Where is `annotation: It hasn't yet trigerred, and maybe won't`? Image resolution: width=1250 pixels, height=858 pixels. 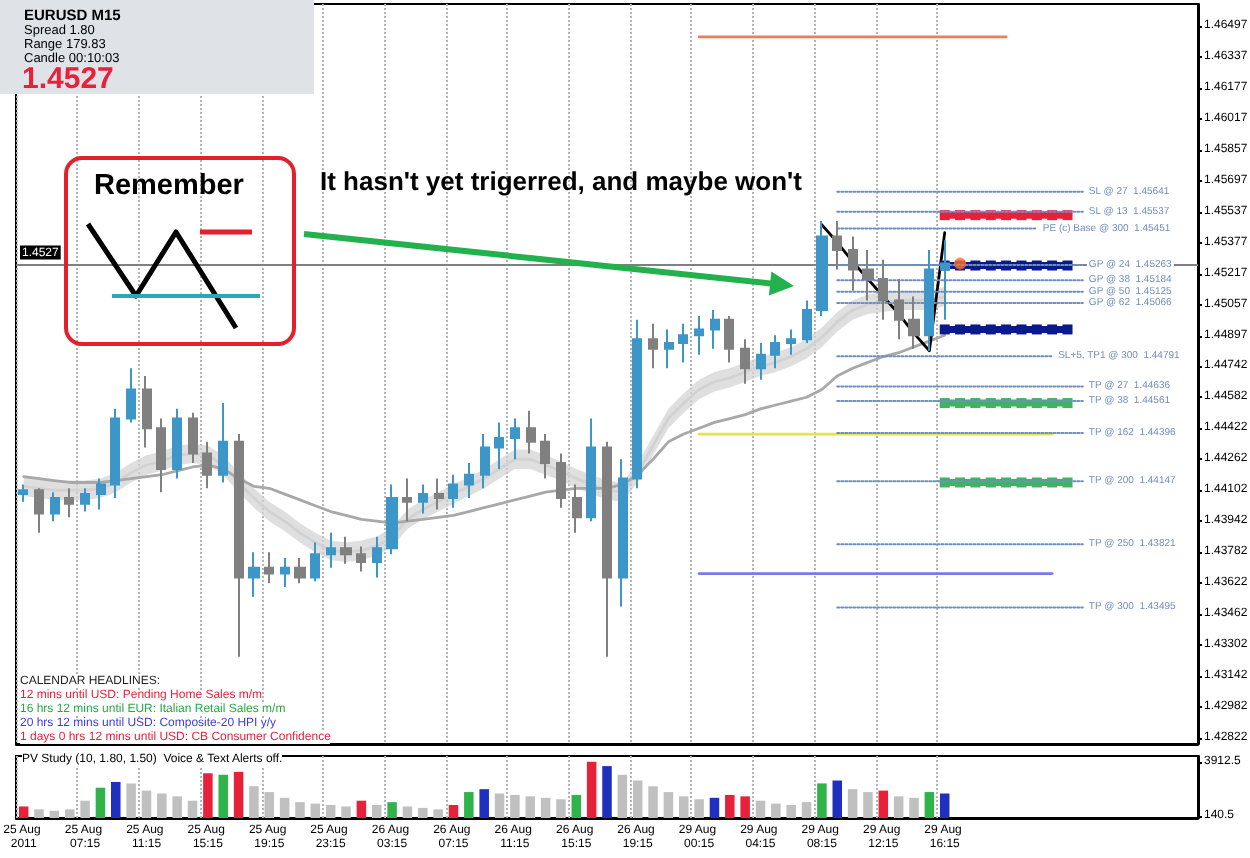
annotation: It hasn't yet trigerred, and maybe won't is located at coordinates (561, 181).